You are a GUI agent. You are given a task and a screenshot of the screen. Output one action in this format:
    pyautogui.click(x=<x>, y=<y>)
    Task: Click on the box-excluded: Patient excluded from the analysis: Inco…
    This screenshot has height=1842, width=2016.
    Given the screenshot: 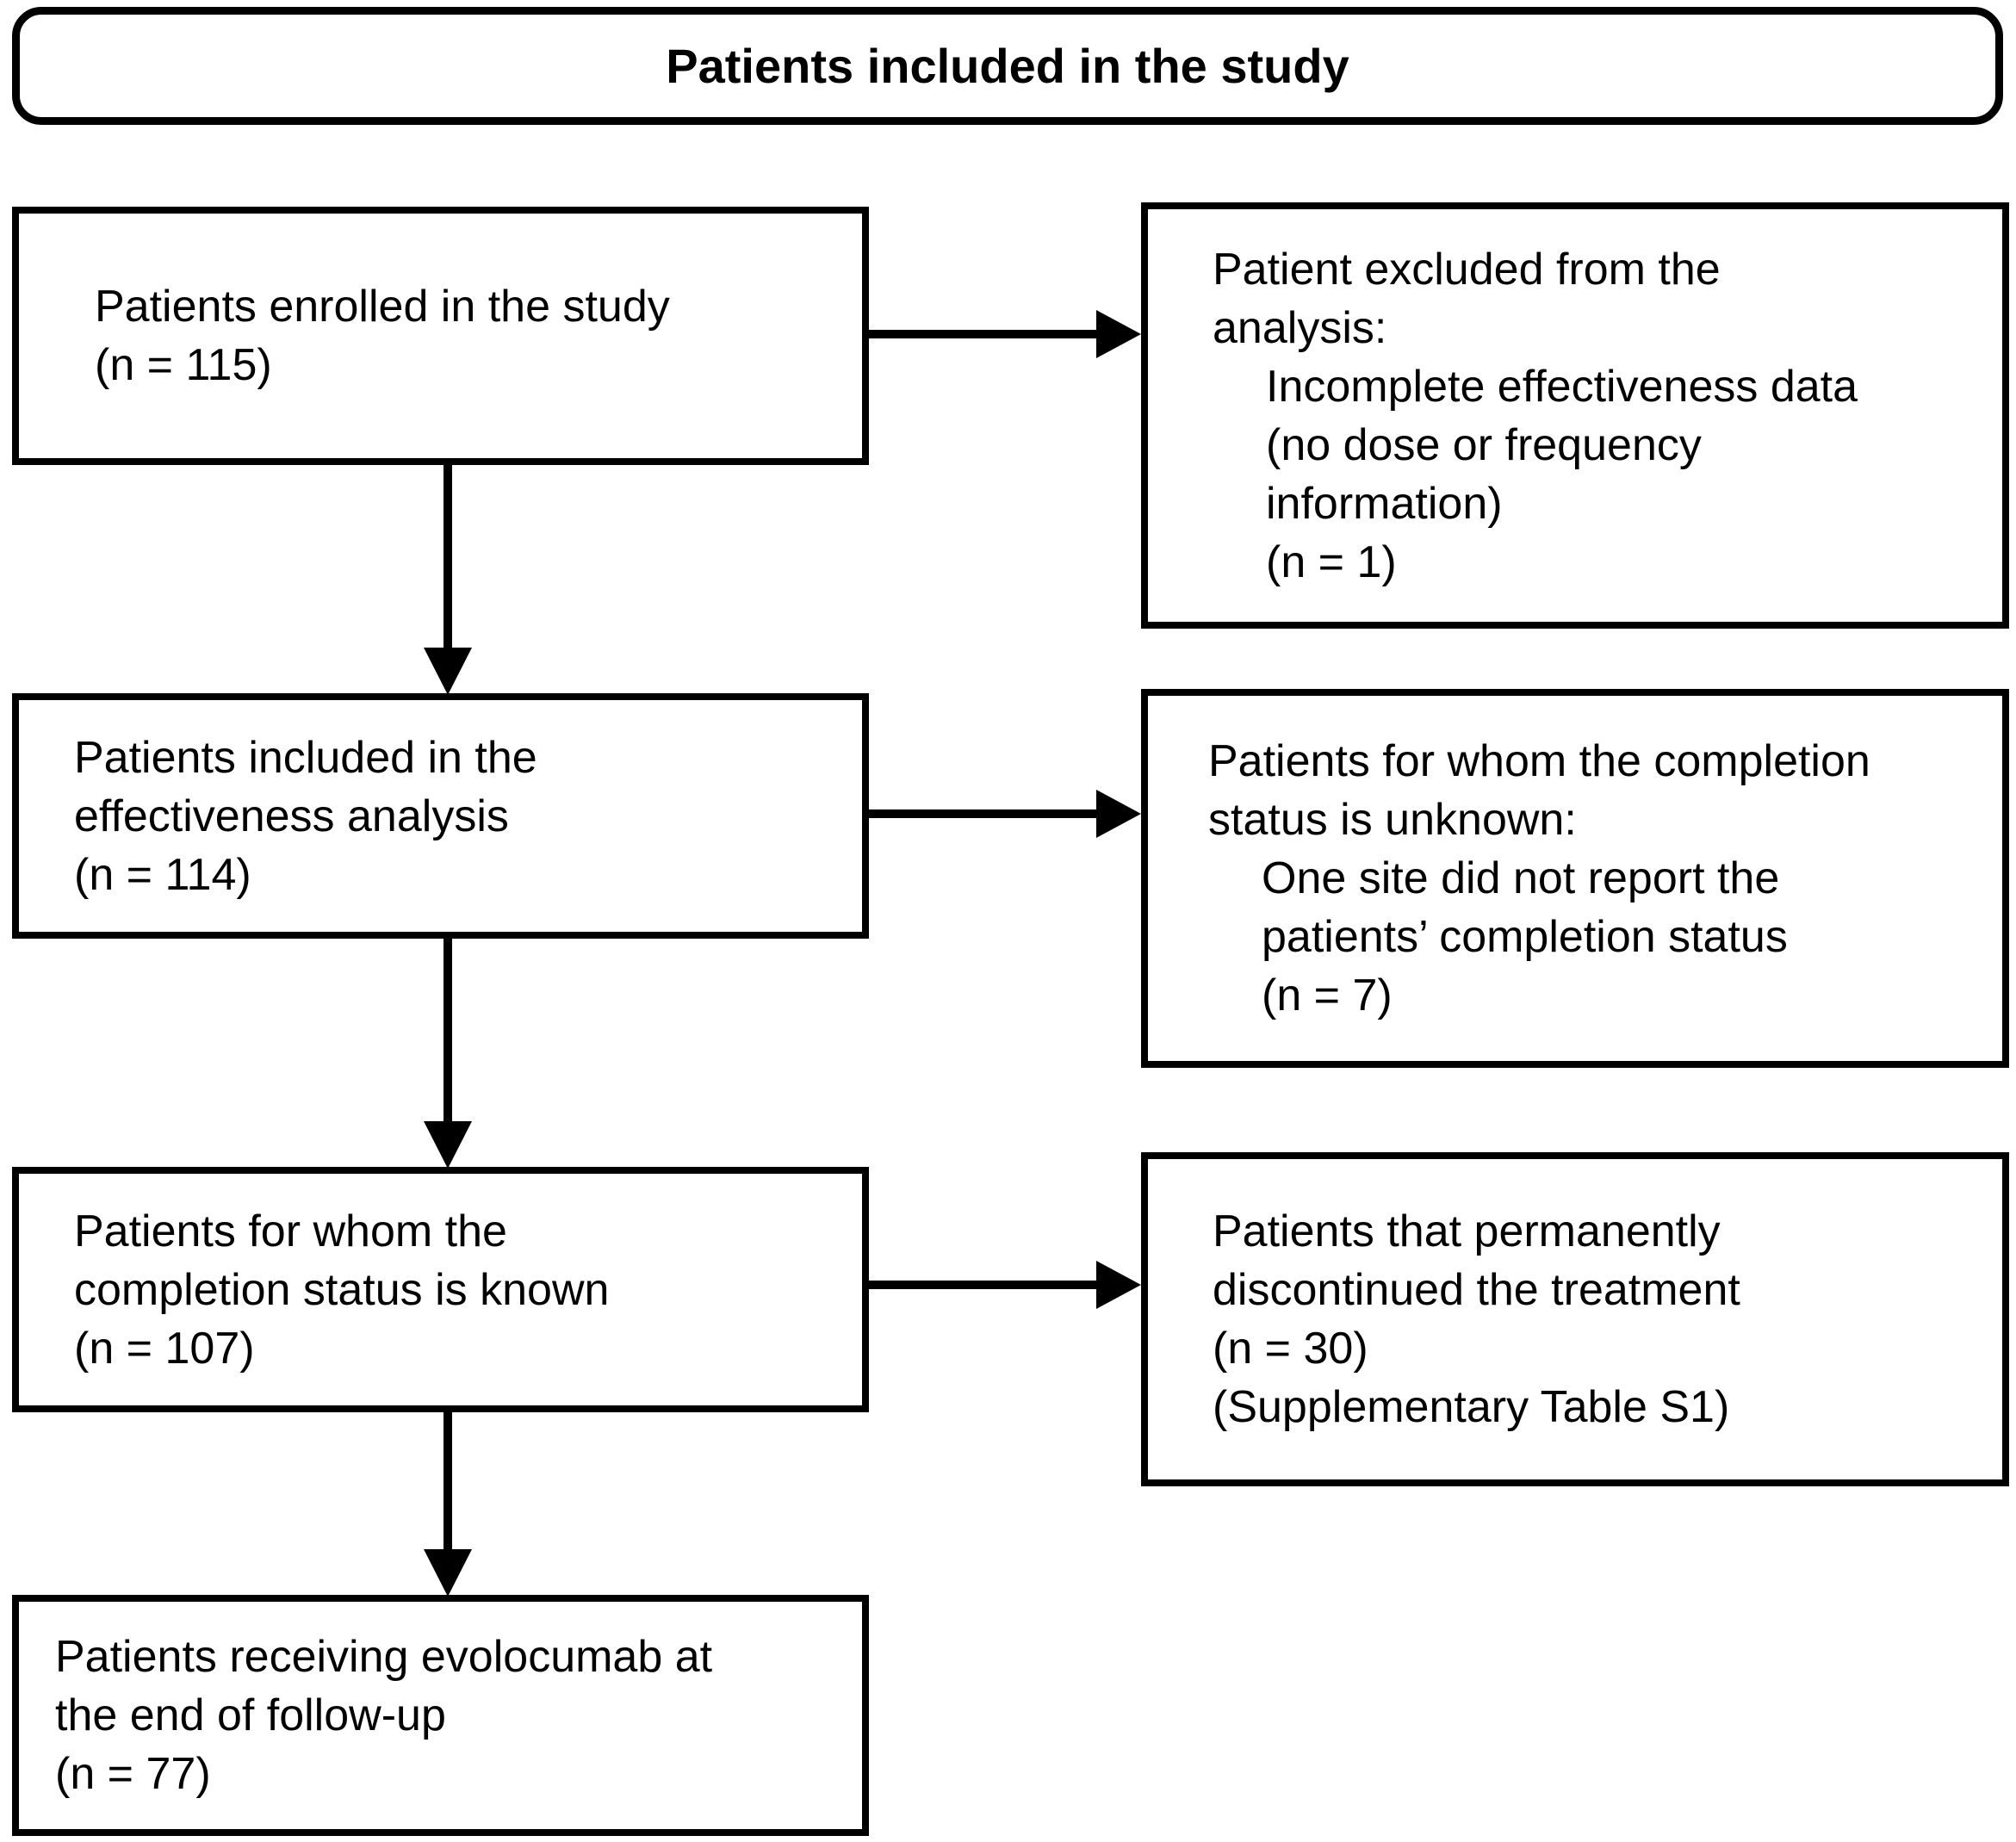 What is the action you would take?
    pyautogui.click(x=1575, y=416)
    